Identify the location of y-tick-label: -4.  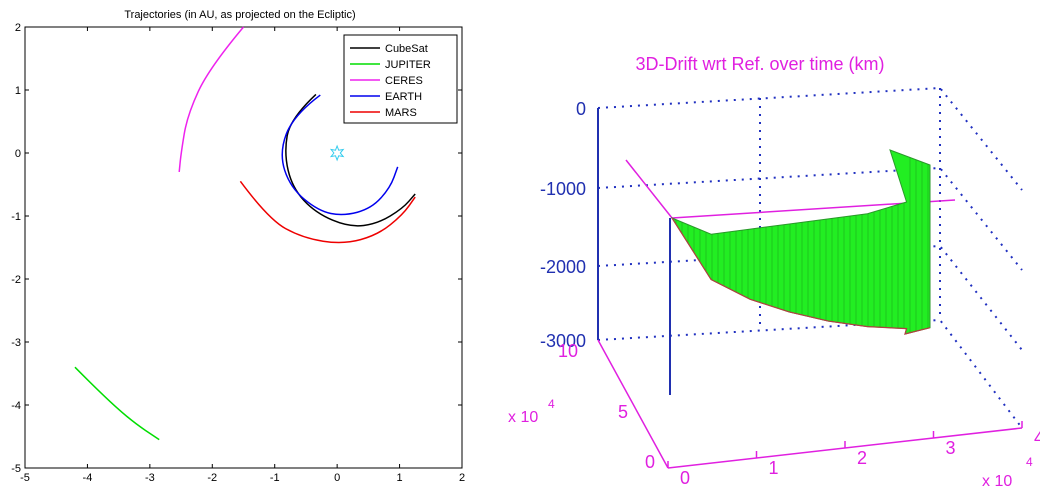
(16, 406).